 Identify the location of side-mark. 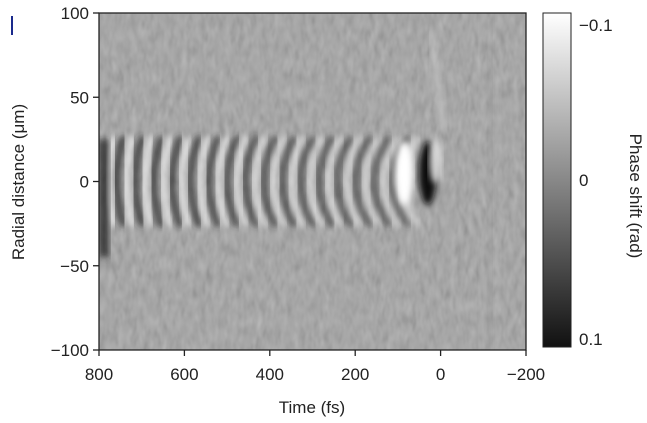
(12, 25).